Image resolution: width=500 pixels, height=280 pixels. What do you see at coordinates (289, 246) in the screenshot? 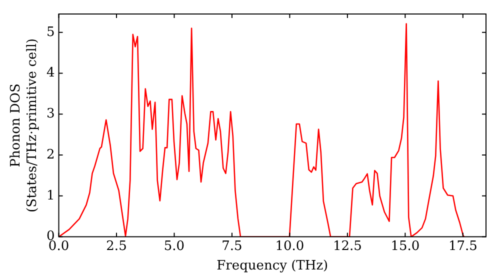
I see `x-tick-label: 10.0` at bounding box center [289, 246].